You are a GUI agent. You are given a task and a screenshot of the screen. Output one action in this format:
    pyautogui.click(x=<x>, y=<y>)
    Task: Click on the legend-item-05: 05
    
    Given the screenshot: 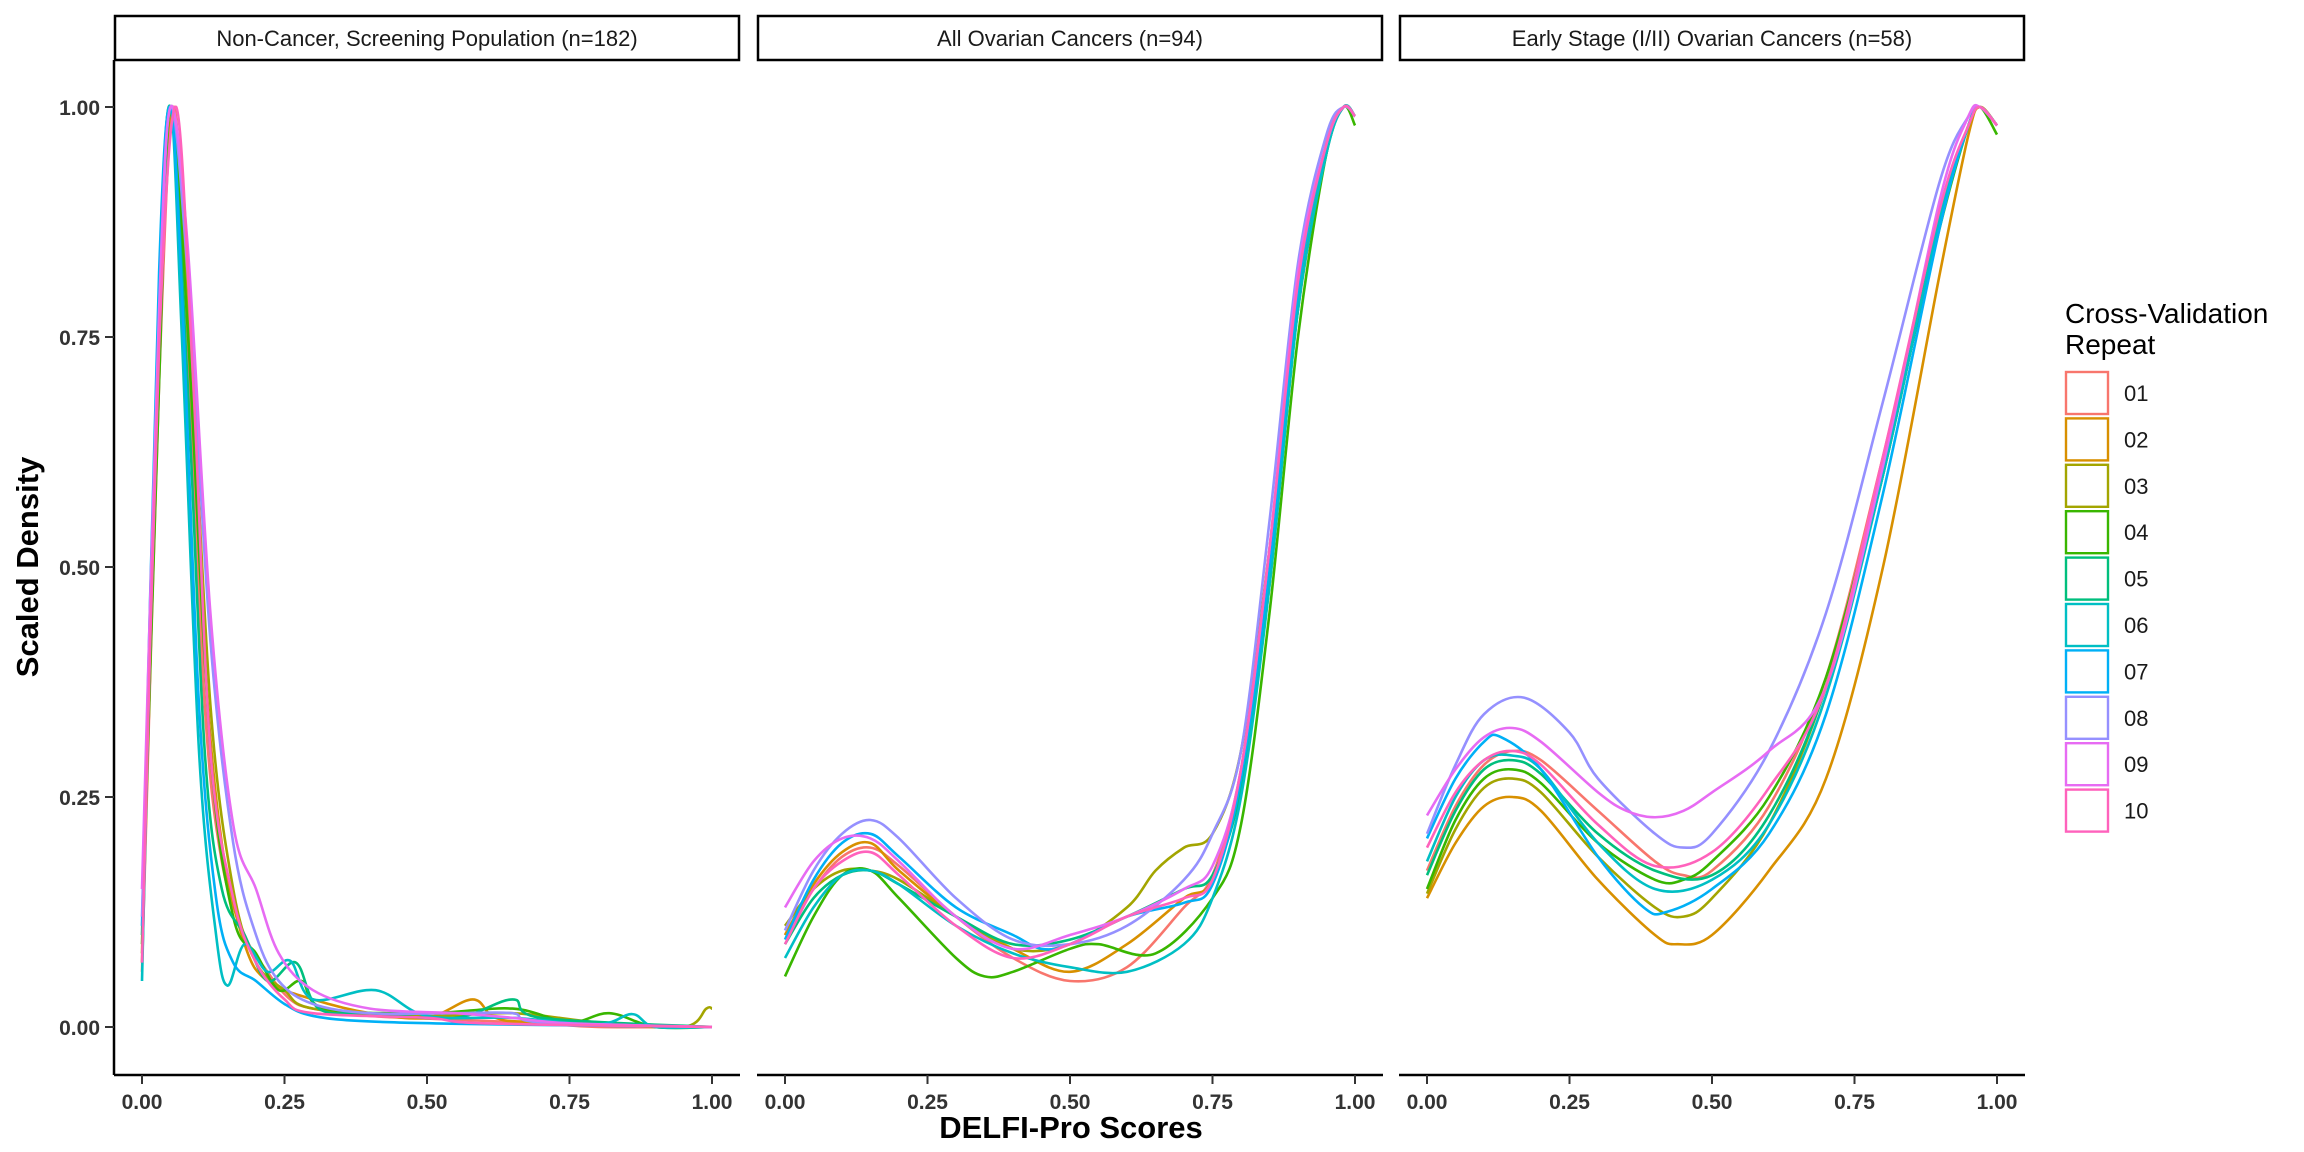 What is the action you would take?
    pyautogui.click(x=2106, y=578)
    